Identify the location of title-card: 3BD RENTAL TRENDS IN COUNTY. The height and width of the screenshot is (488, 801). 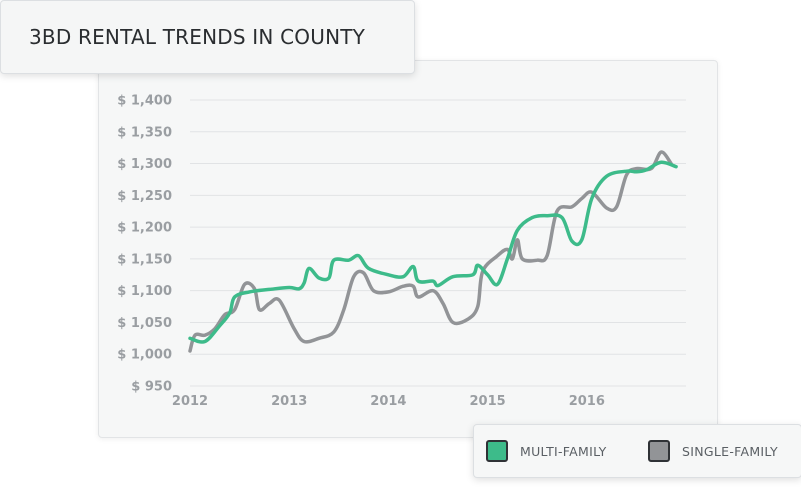
(207, 37).